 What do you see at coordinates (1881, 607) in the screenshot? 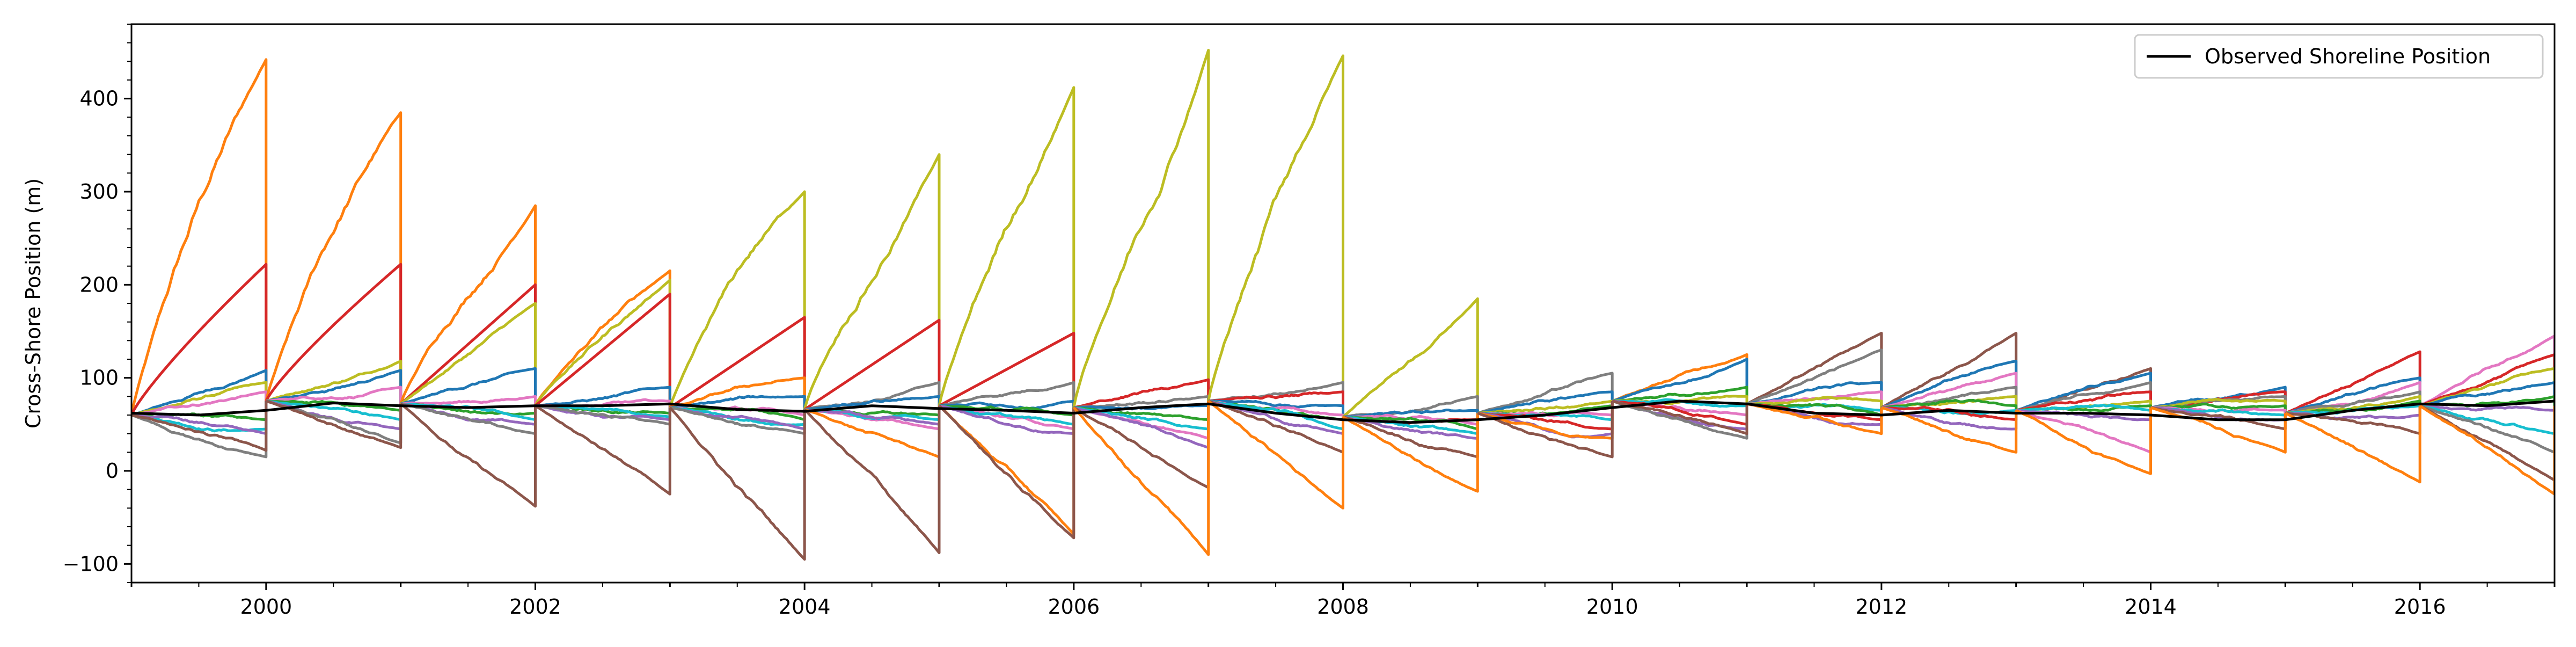
I see `x-tick-label: 2012` at bounding box center [1881, 607].